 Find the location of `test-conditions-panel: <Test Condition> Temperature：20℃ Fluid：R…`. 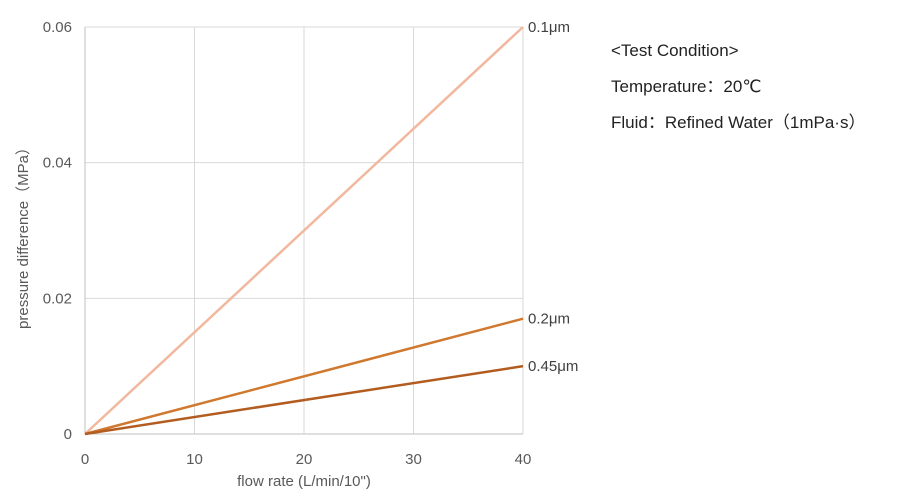

test-conditions-panel: <Test Condition> Temperature：20℃ Fluid：R… is located at coordinates (738, 92).